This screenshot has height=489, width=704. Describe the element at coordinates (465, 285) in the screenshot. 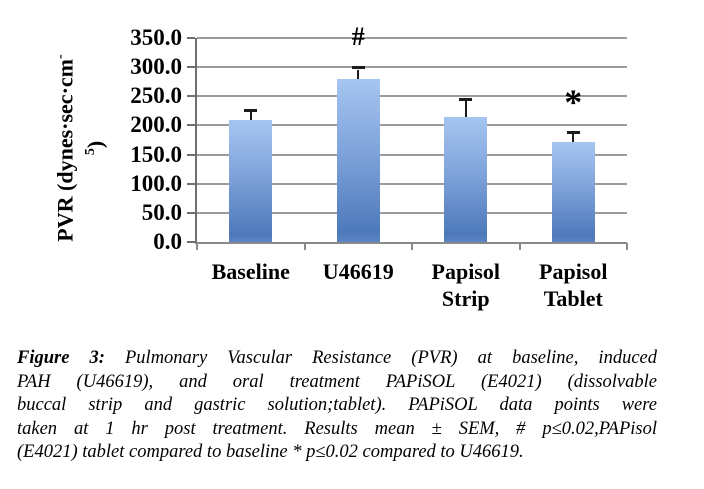

I see `x-axis-label-papisol-strip: Papisol Strip` at that location.